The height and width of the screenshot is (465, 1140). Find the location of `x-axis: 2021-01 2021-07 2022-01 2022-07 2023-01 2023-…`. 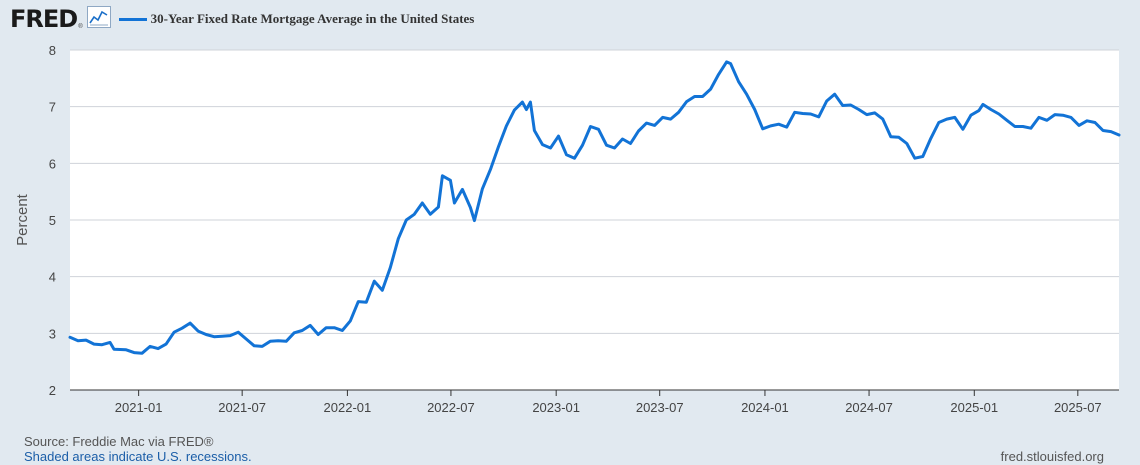

x-axis: 2021-01 2021-07 2022-01 2022-07 2023-01 2023-… is located at coordinates (594, 402).